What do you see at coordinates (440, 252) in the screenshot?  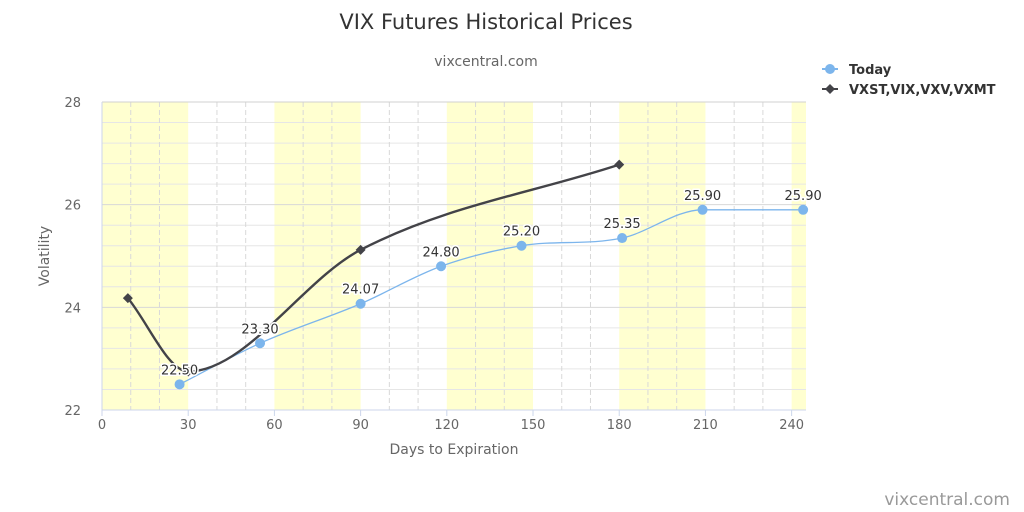 I see `data-label: 24.80` at bounding box center [440, 252].